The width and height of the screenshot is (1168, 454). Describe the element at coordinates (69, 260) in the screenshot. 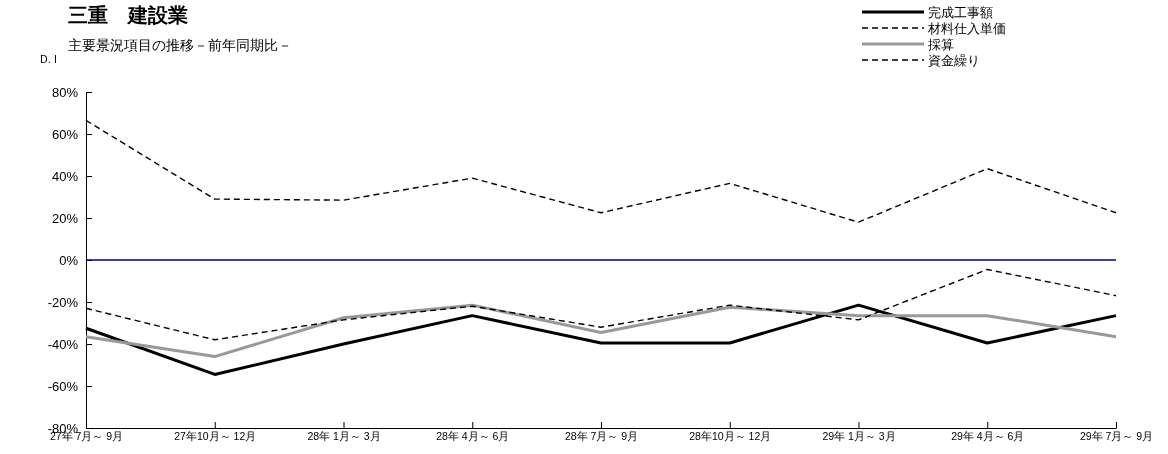

I see `y-tick-label: 0%` at that location.